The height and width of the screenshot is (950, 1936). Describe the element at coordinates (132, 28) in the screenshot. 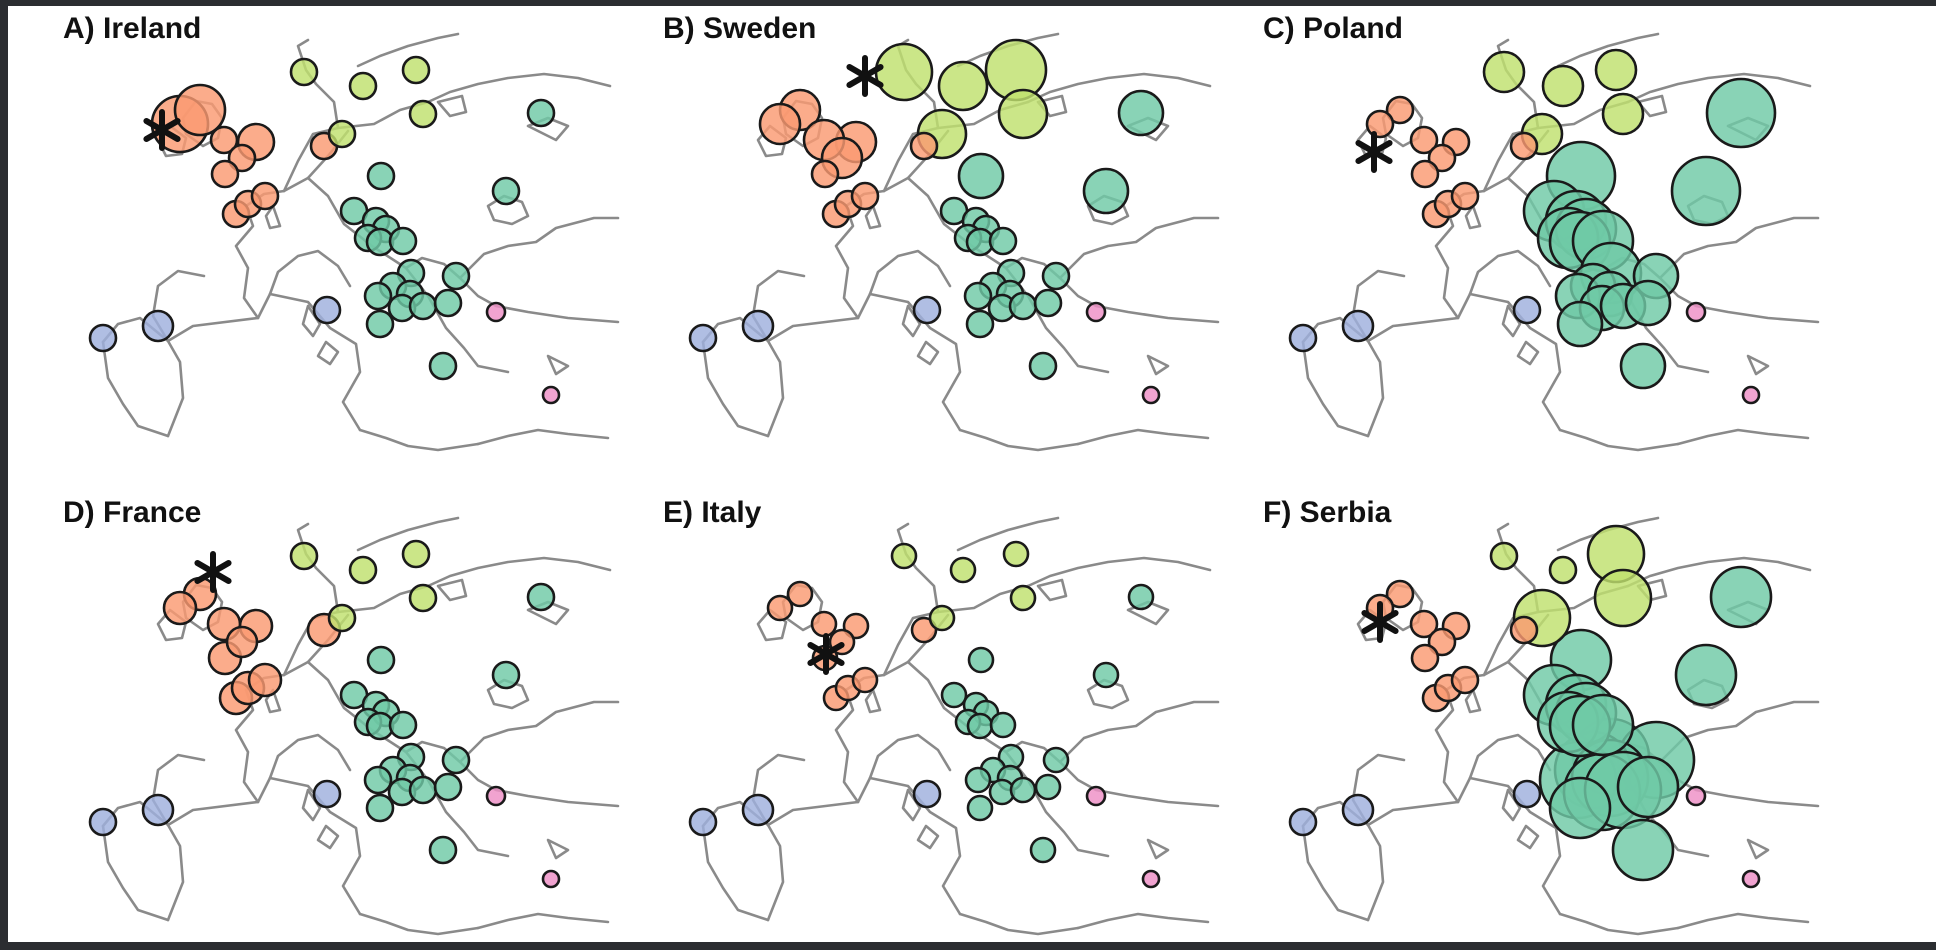

I see `panel-title: A) Ireland` at that location.